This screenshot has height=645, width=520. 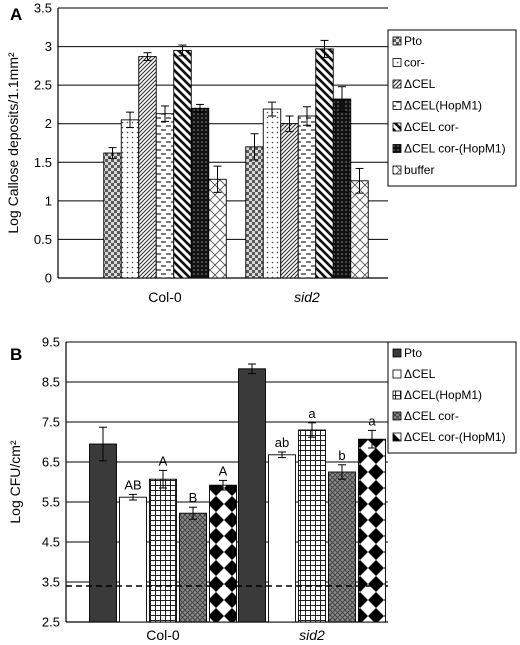 What do you see at coordinates (48, 200) in the screenshot?
I see `y-tick-label: 1` at bounding box center [48, 200].